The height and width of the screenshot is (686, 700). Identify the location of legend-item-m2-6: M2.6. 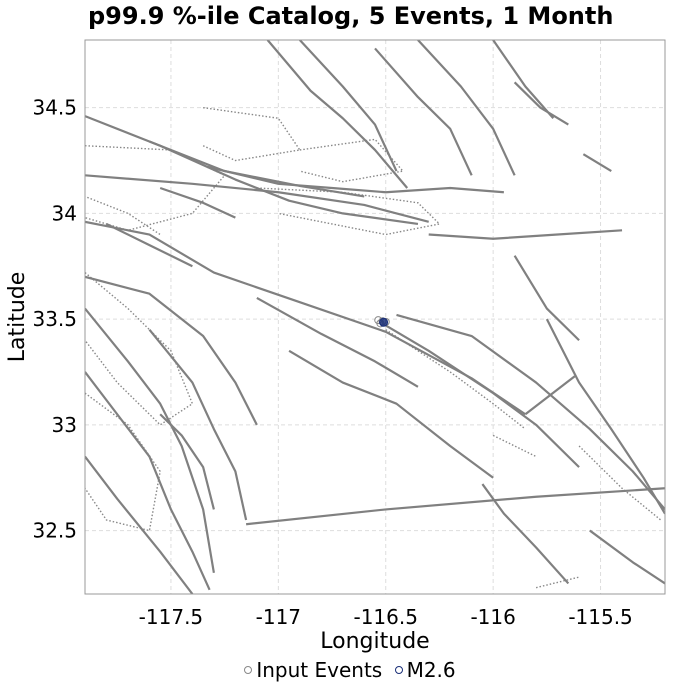
(425, 670).